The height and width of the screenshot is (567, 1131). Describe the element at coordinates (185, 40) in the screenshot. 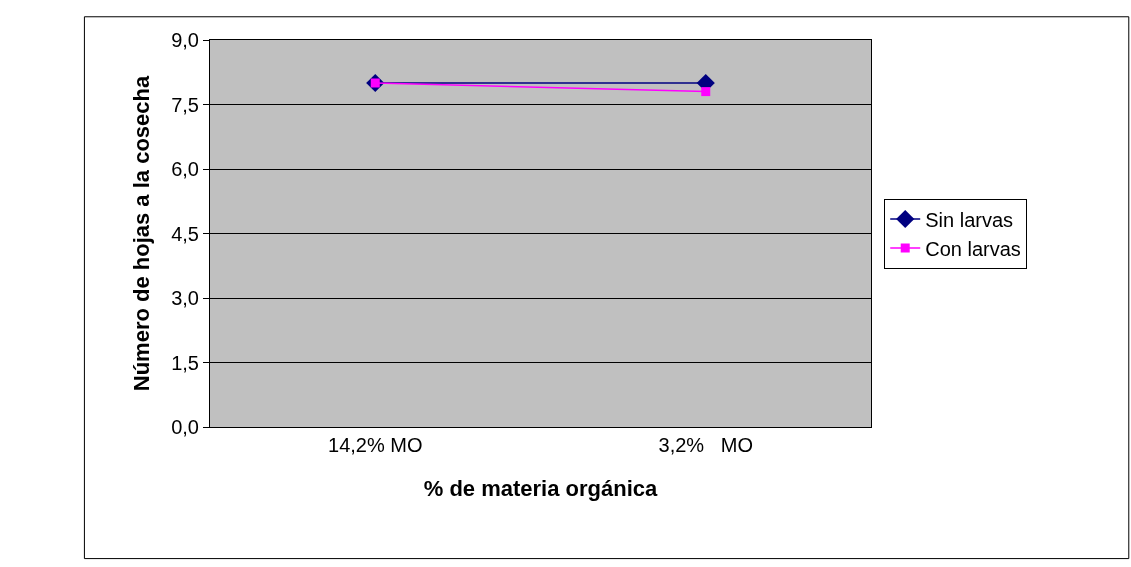

I see `y-tick-label: 9,0` at that location.